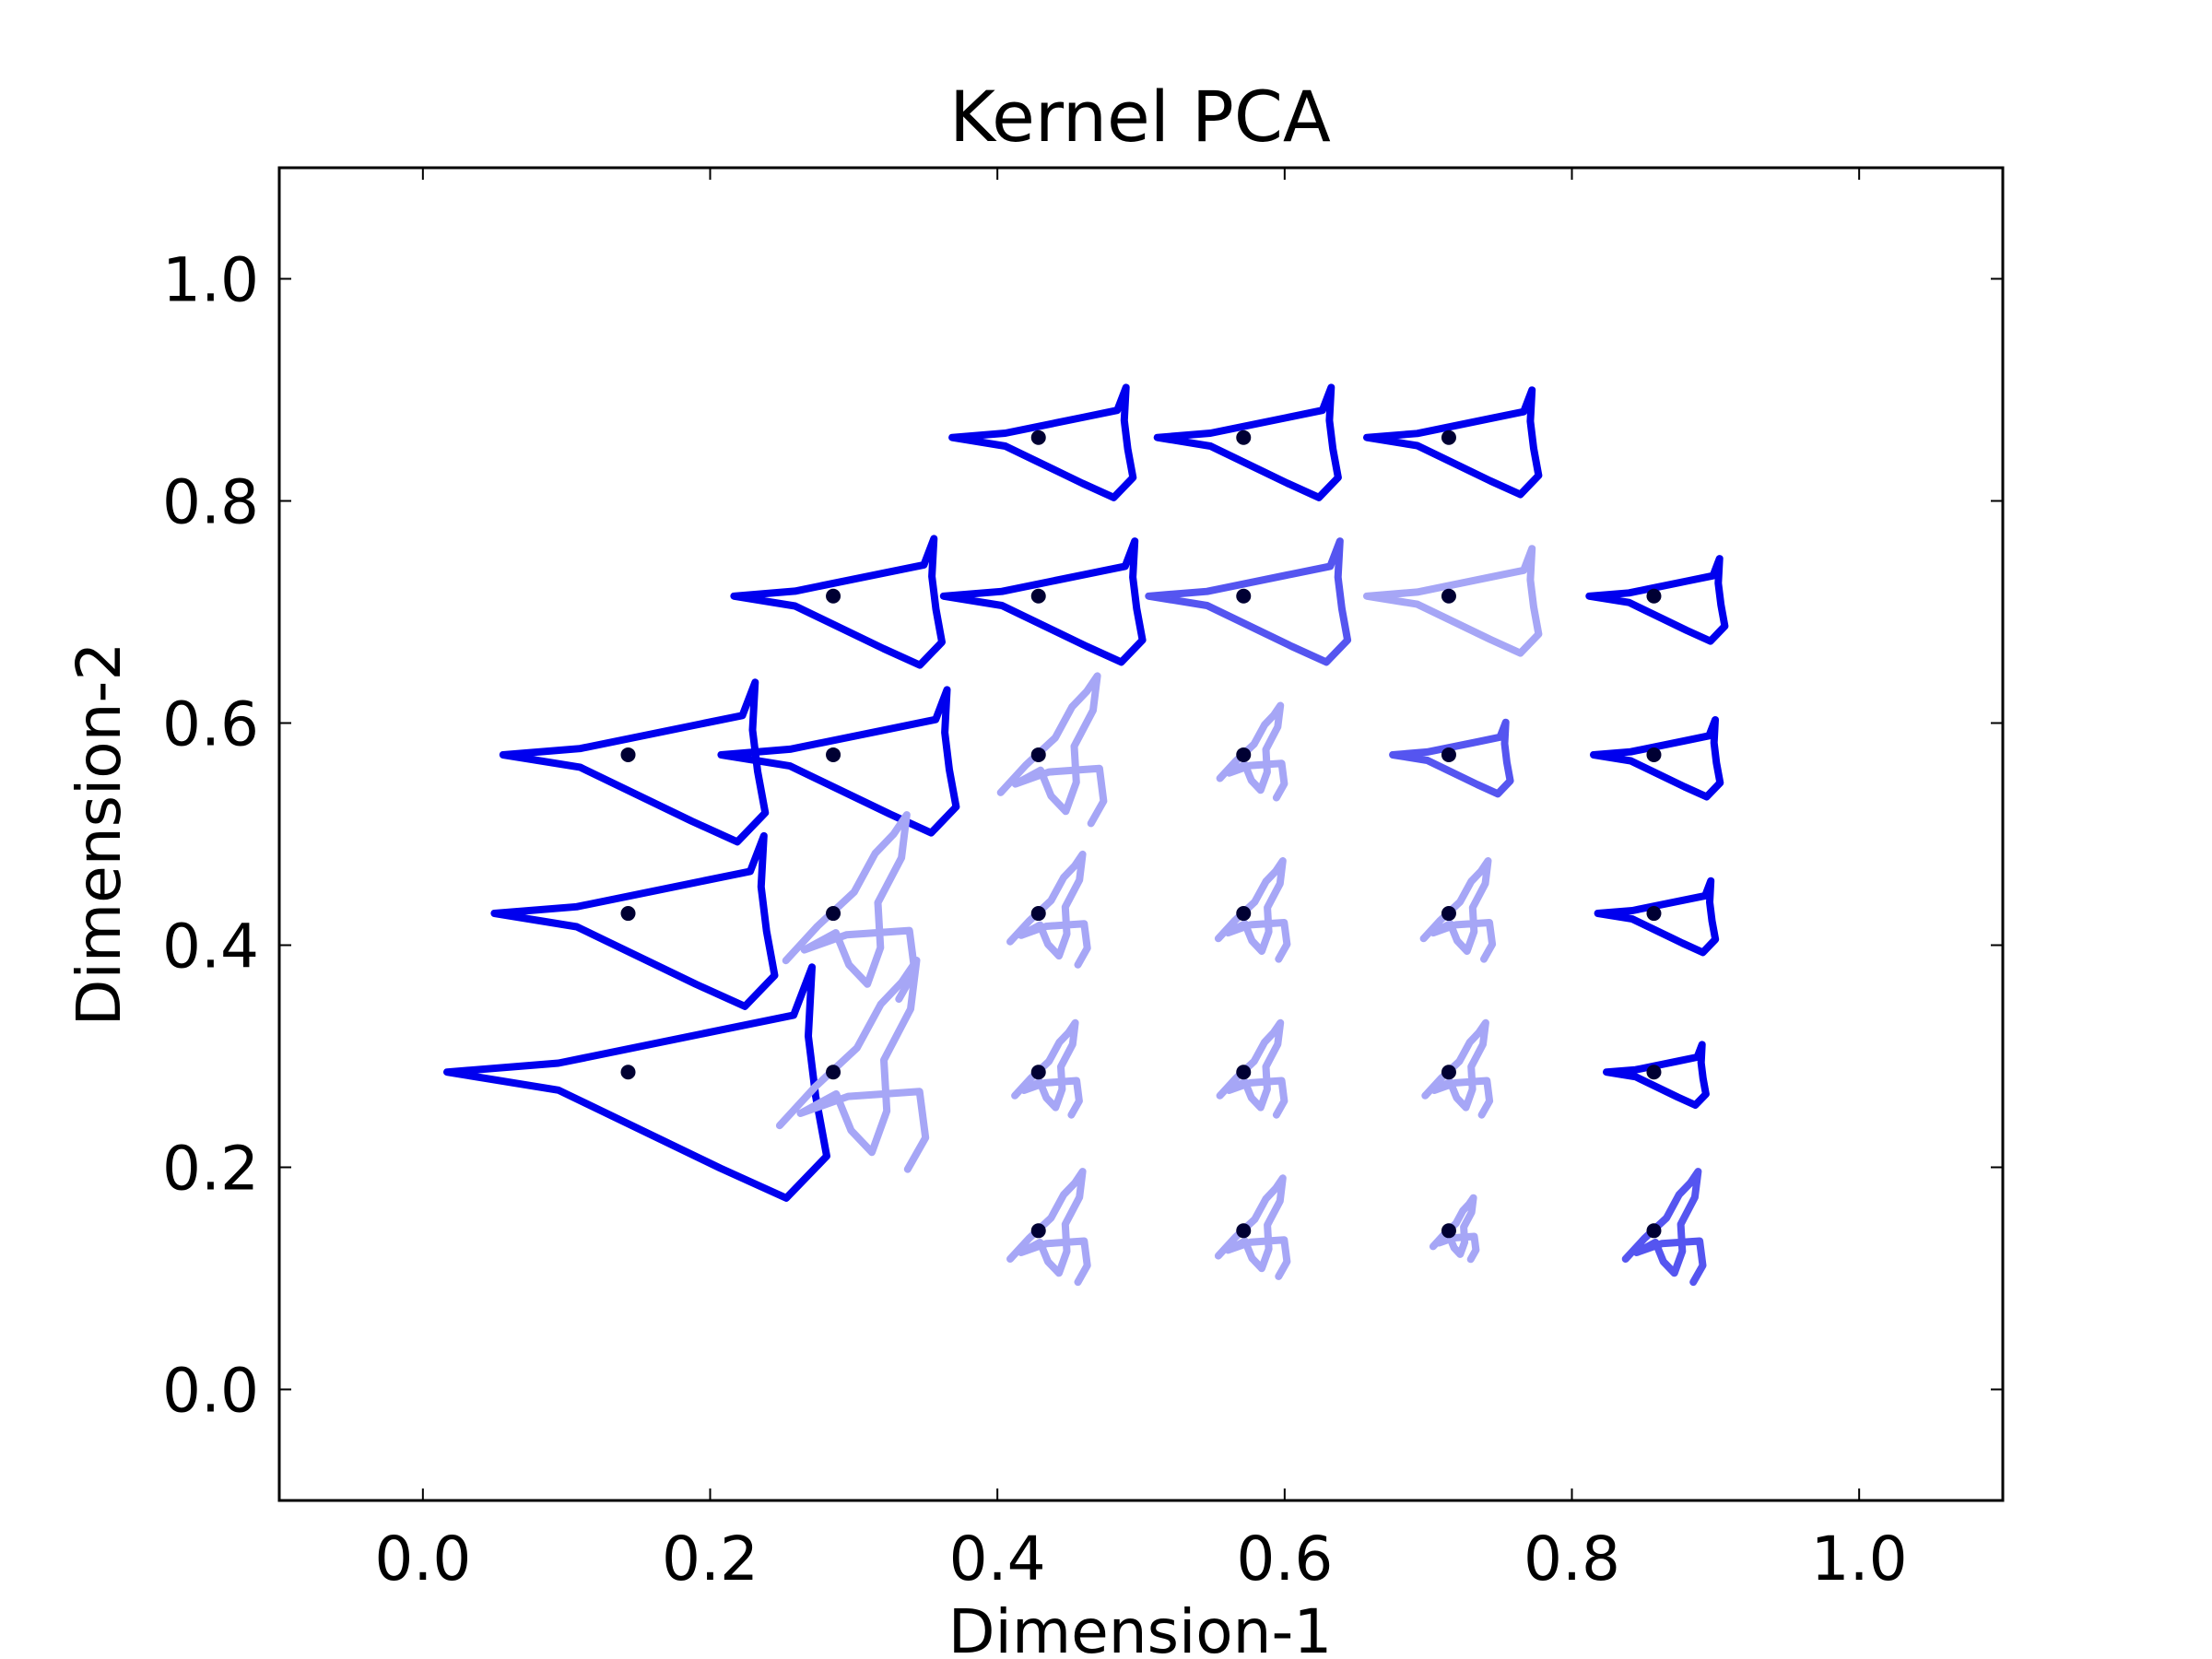  I want to click on y-tick-label: 0.8, so click(210, 502).